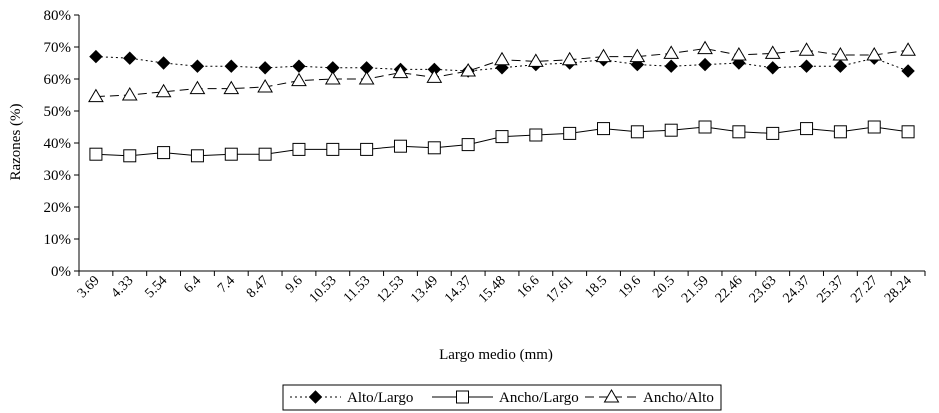 The height and width of the screenshot is (413, 939). What do you see at coordinates (89, 287) in the screenshot?
I see `x-tick-label: 3.69` at bounding box center [89, 287].